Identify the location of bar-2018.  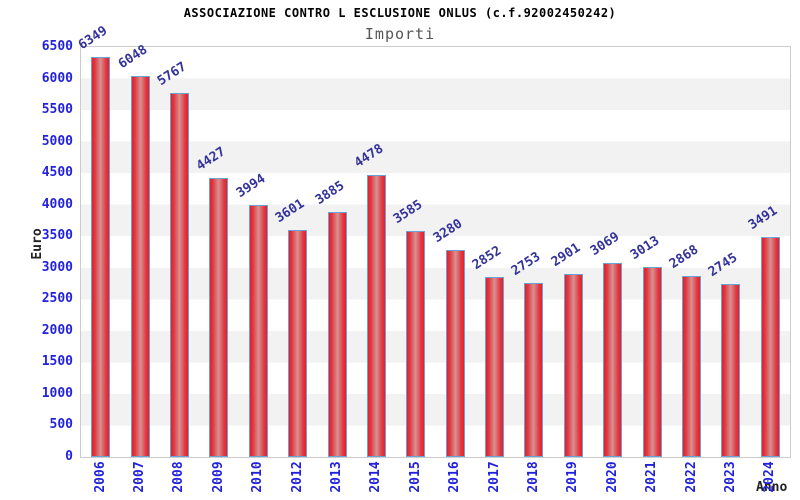
(534, 370).